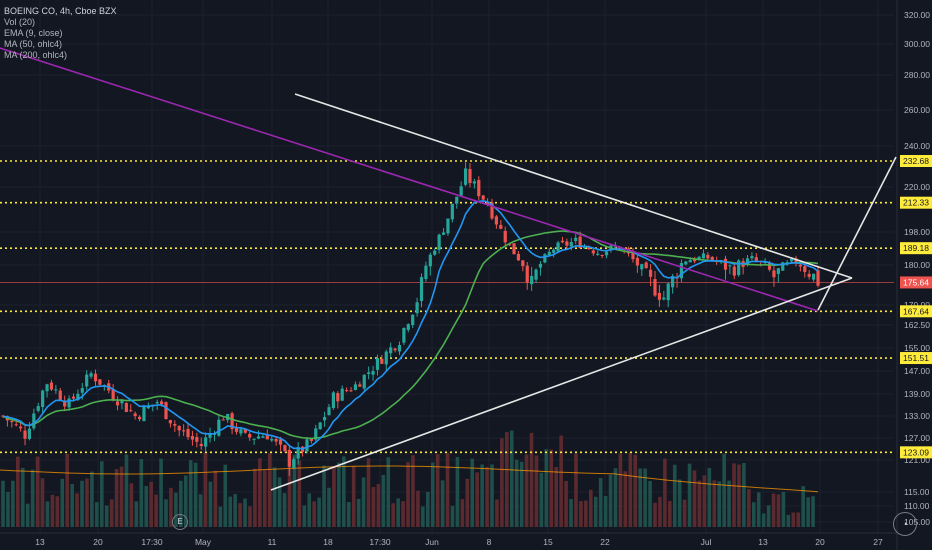 The image size is (932, 550). I want to click on time-tick-label: 17:30, so click(380, 542).